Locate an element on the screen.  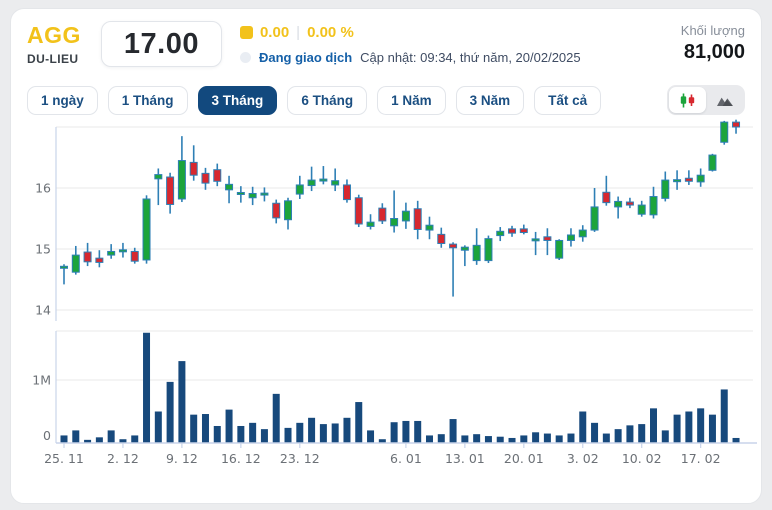
candlestick-view-button is located at coordinates (687, 100).